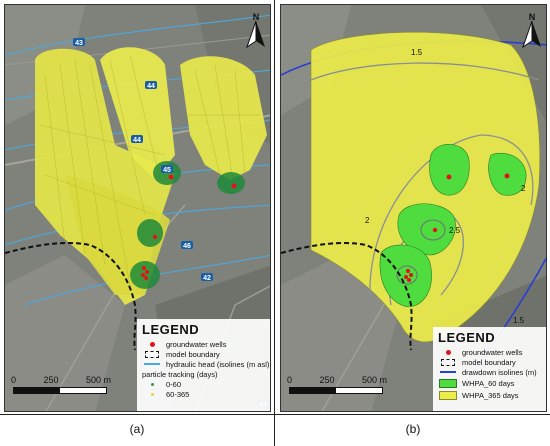 The height and width of the screenshot is (446, 550). I want to click on panel-divider, so click(274, 223).